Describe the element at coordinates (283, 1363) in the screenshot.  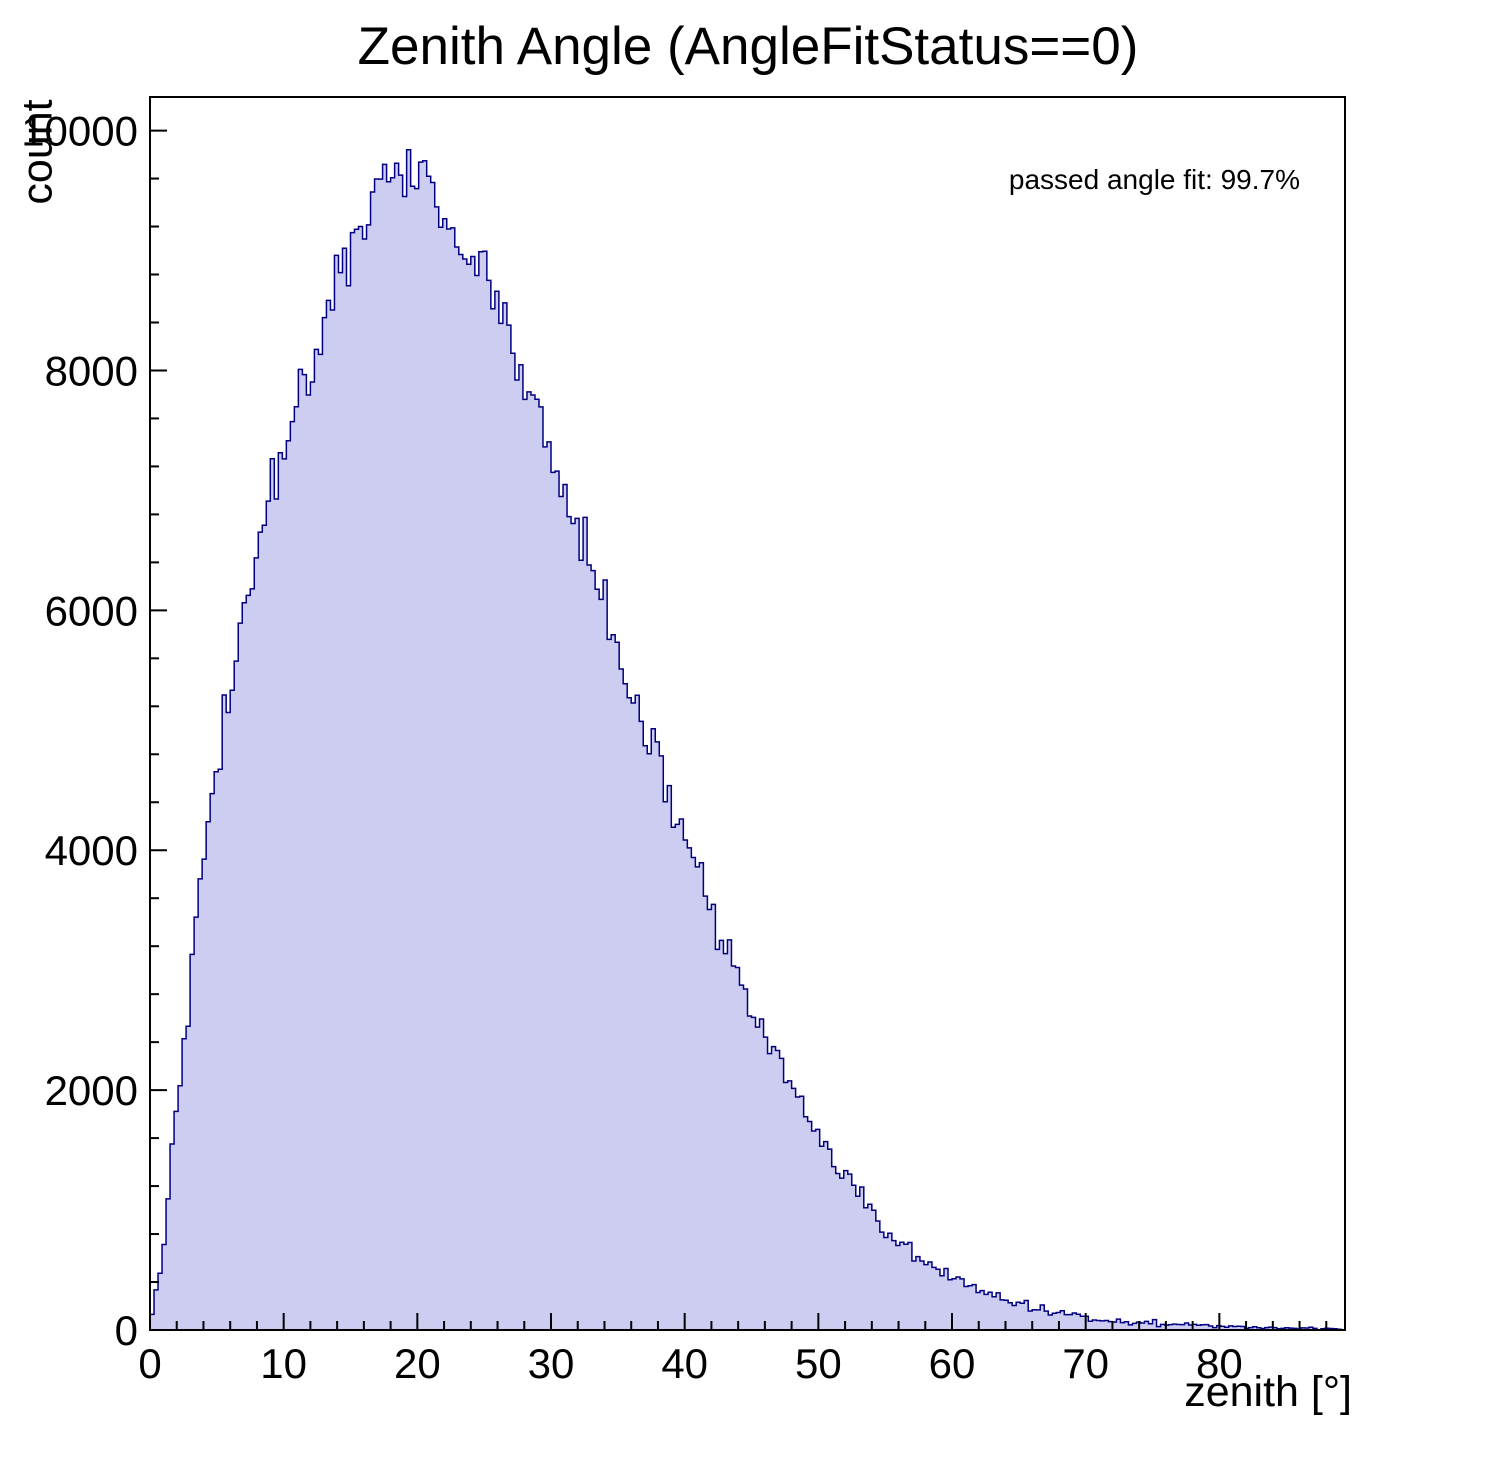
I see `x-tick-label: 10` at that location.